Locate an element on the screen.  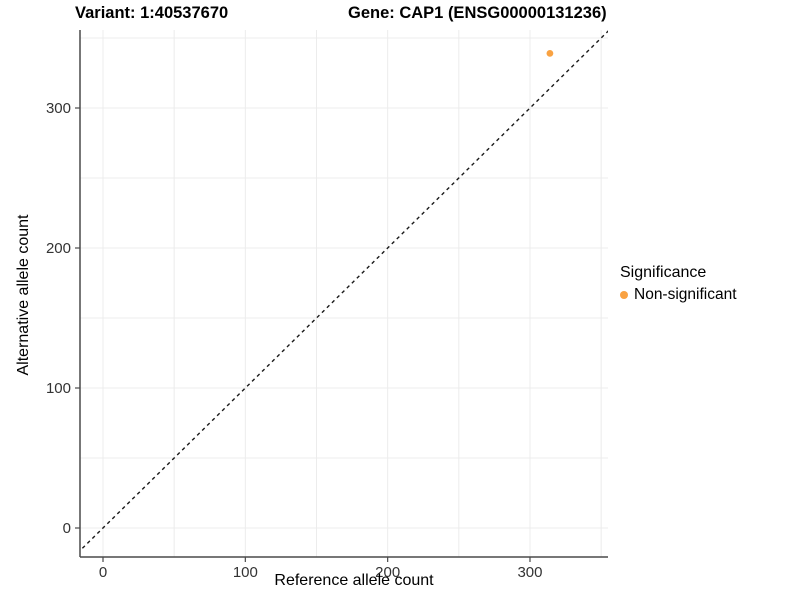
legend-item: Non-significant is located at coordinates (678, 295).